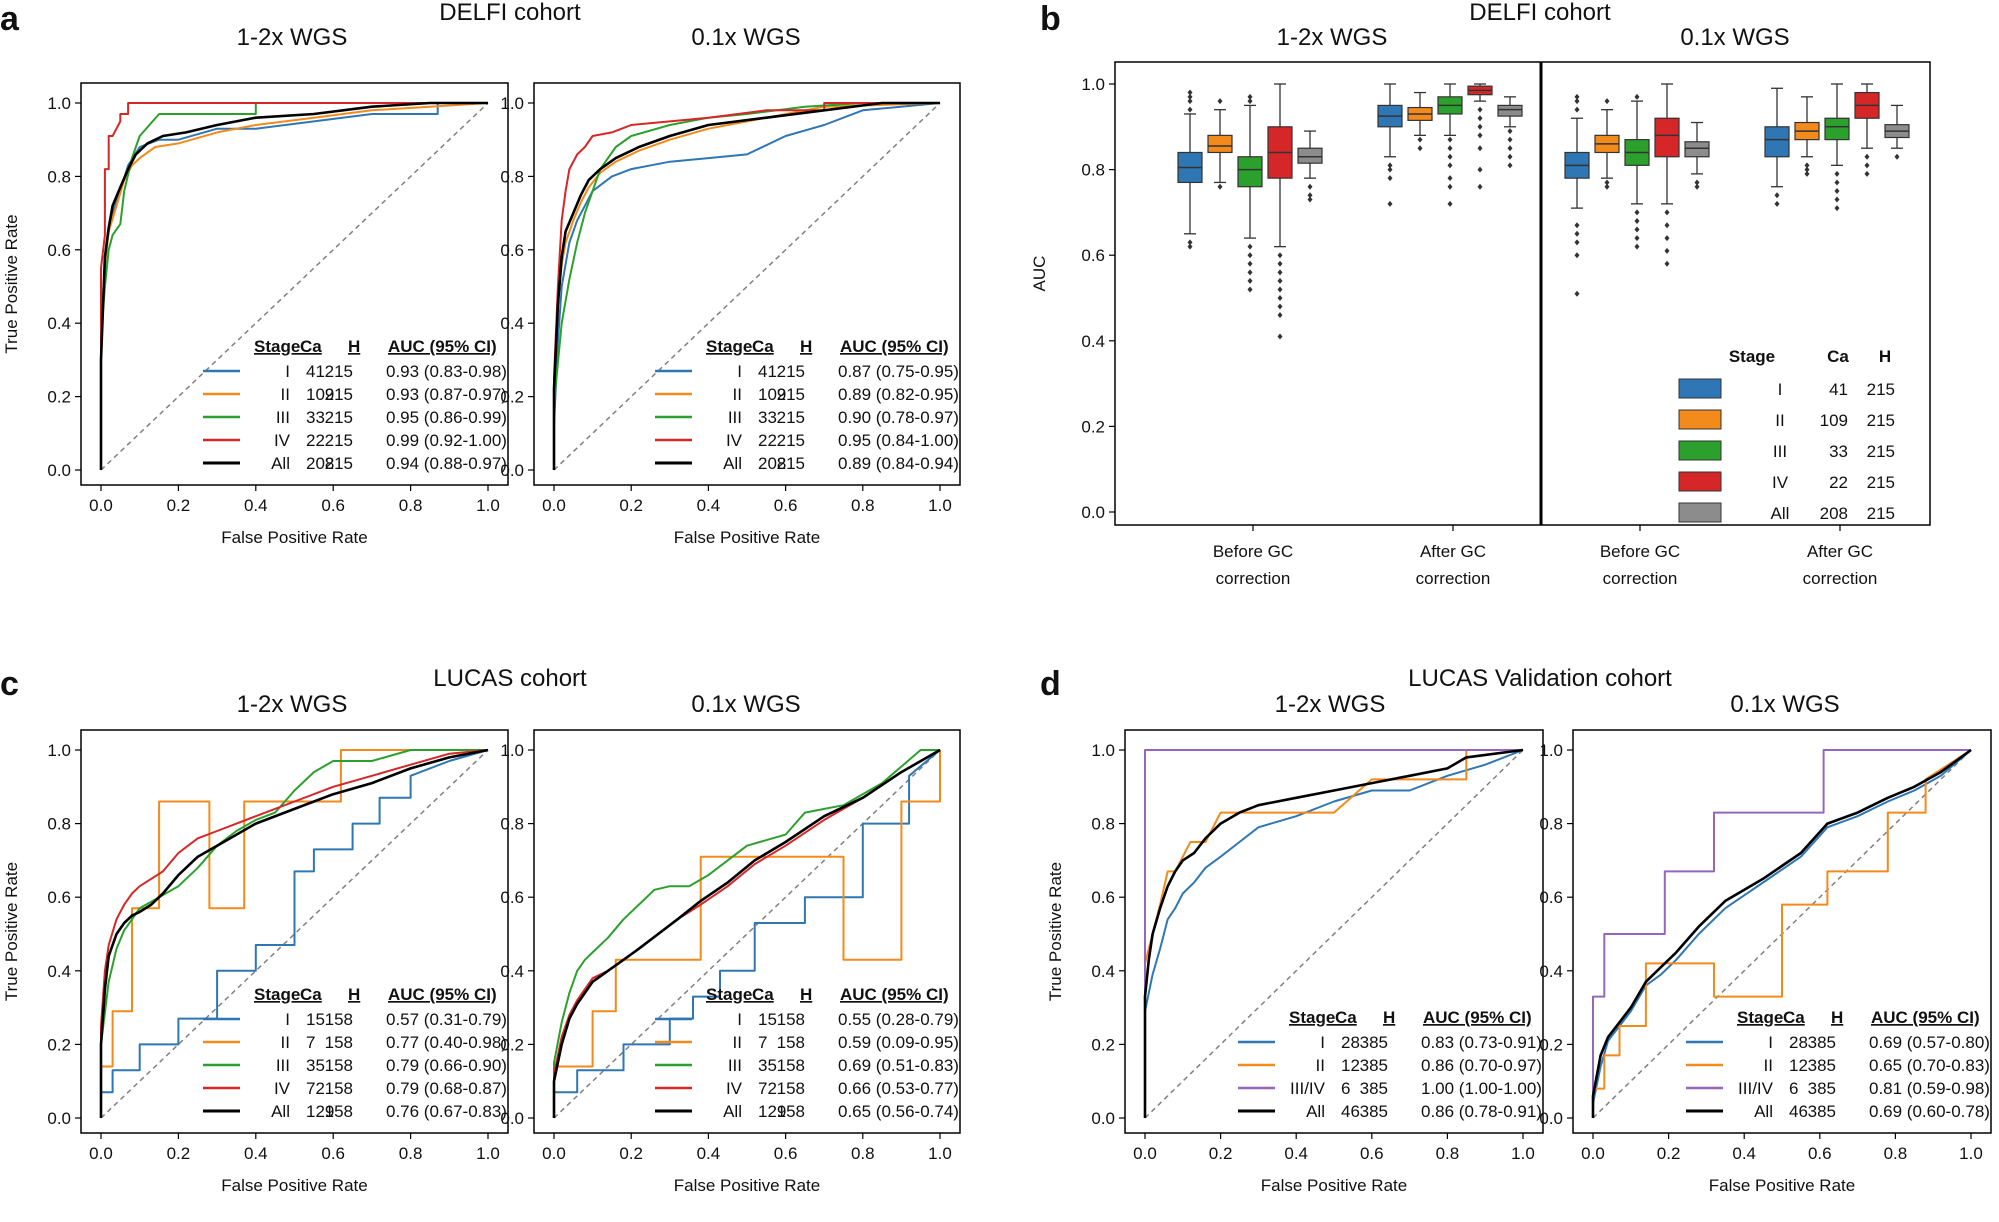 Image resolution: width=1999 pixels, height=1222 pixels. Describe the element at coordinates (294, 933) in the screenshot. I see `roc-line-stage-iv` at that location.